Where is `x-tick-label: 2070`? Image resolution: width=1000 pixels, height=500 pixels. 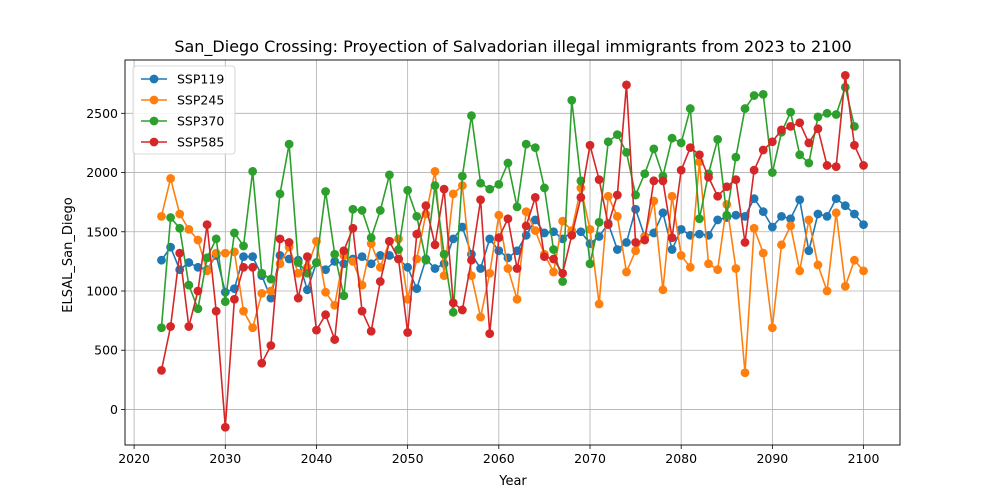
x-tick-label: 2070 is located at coordinates (590, 458).